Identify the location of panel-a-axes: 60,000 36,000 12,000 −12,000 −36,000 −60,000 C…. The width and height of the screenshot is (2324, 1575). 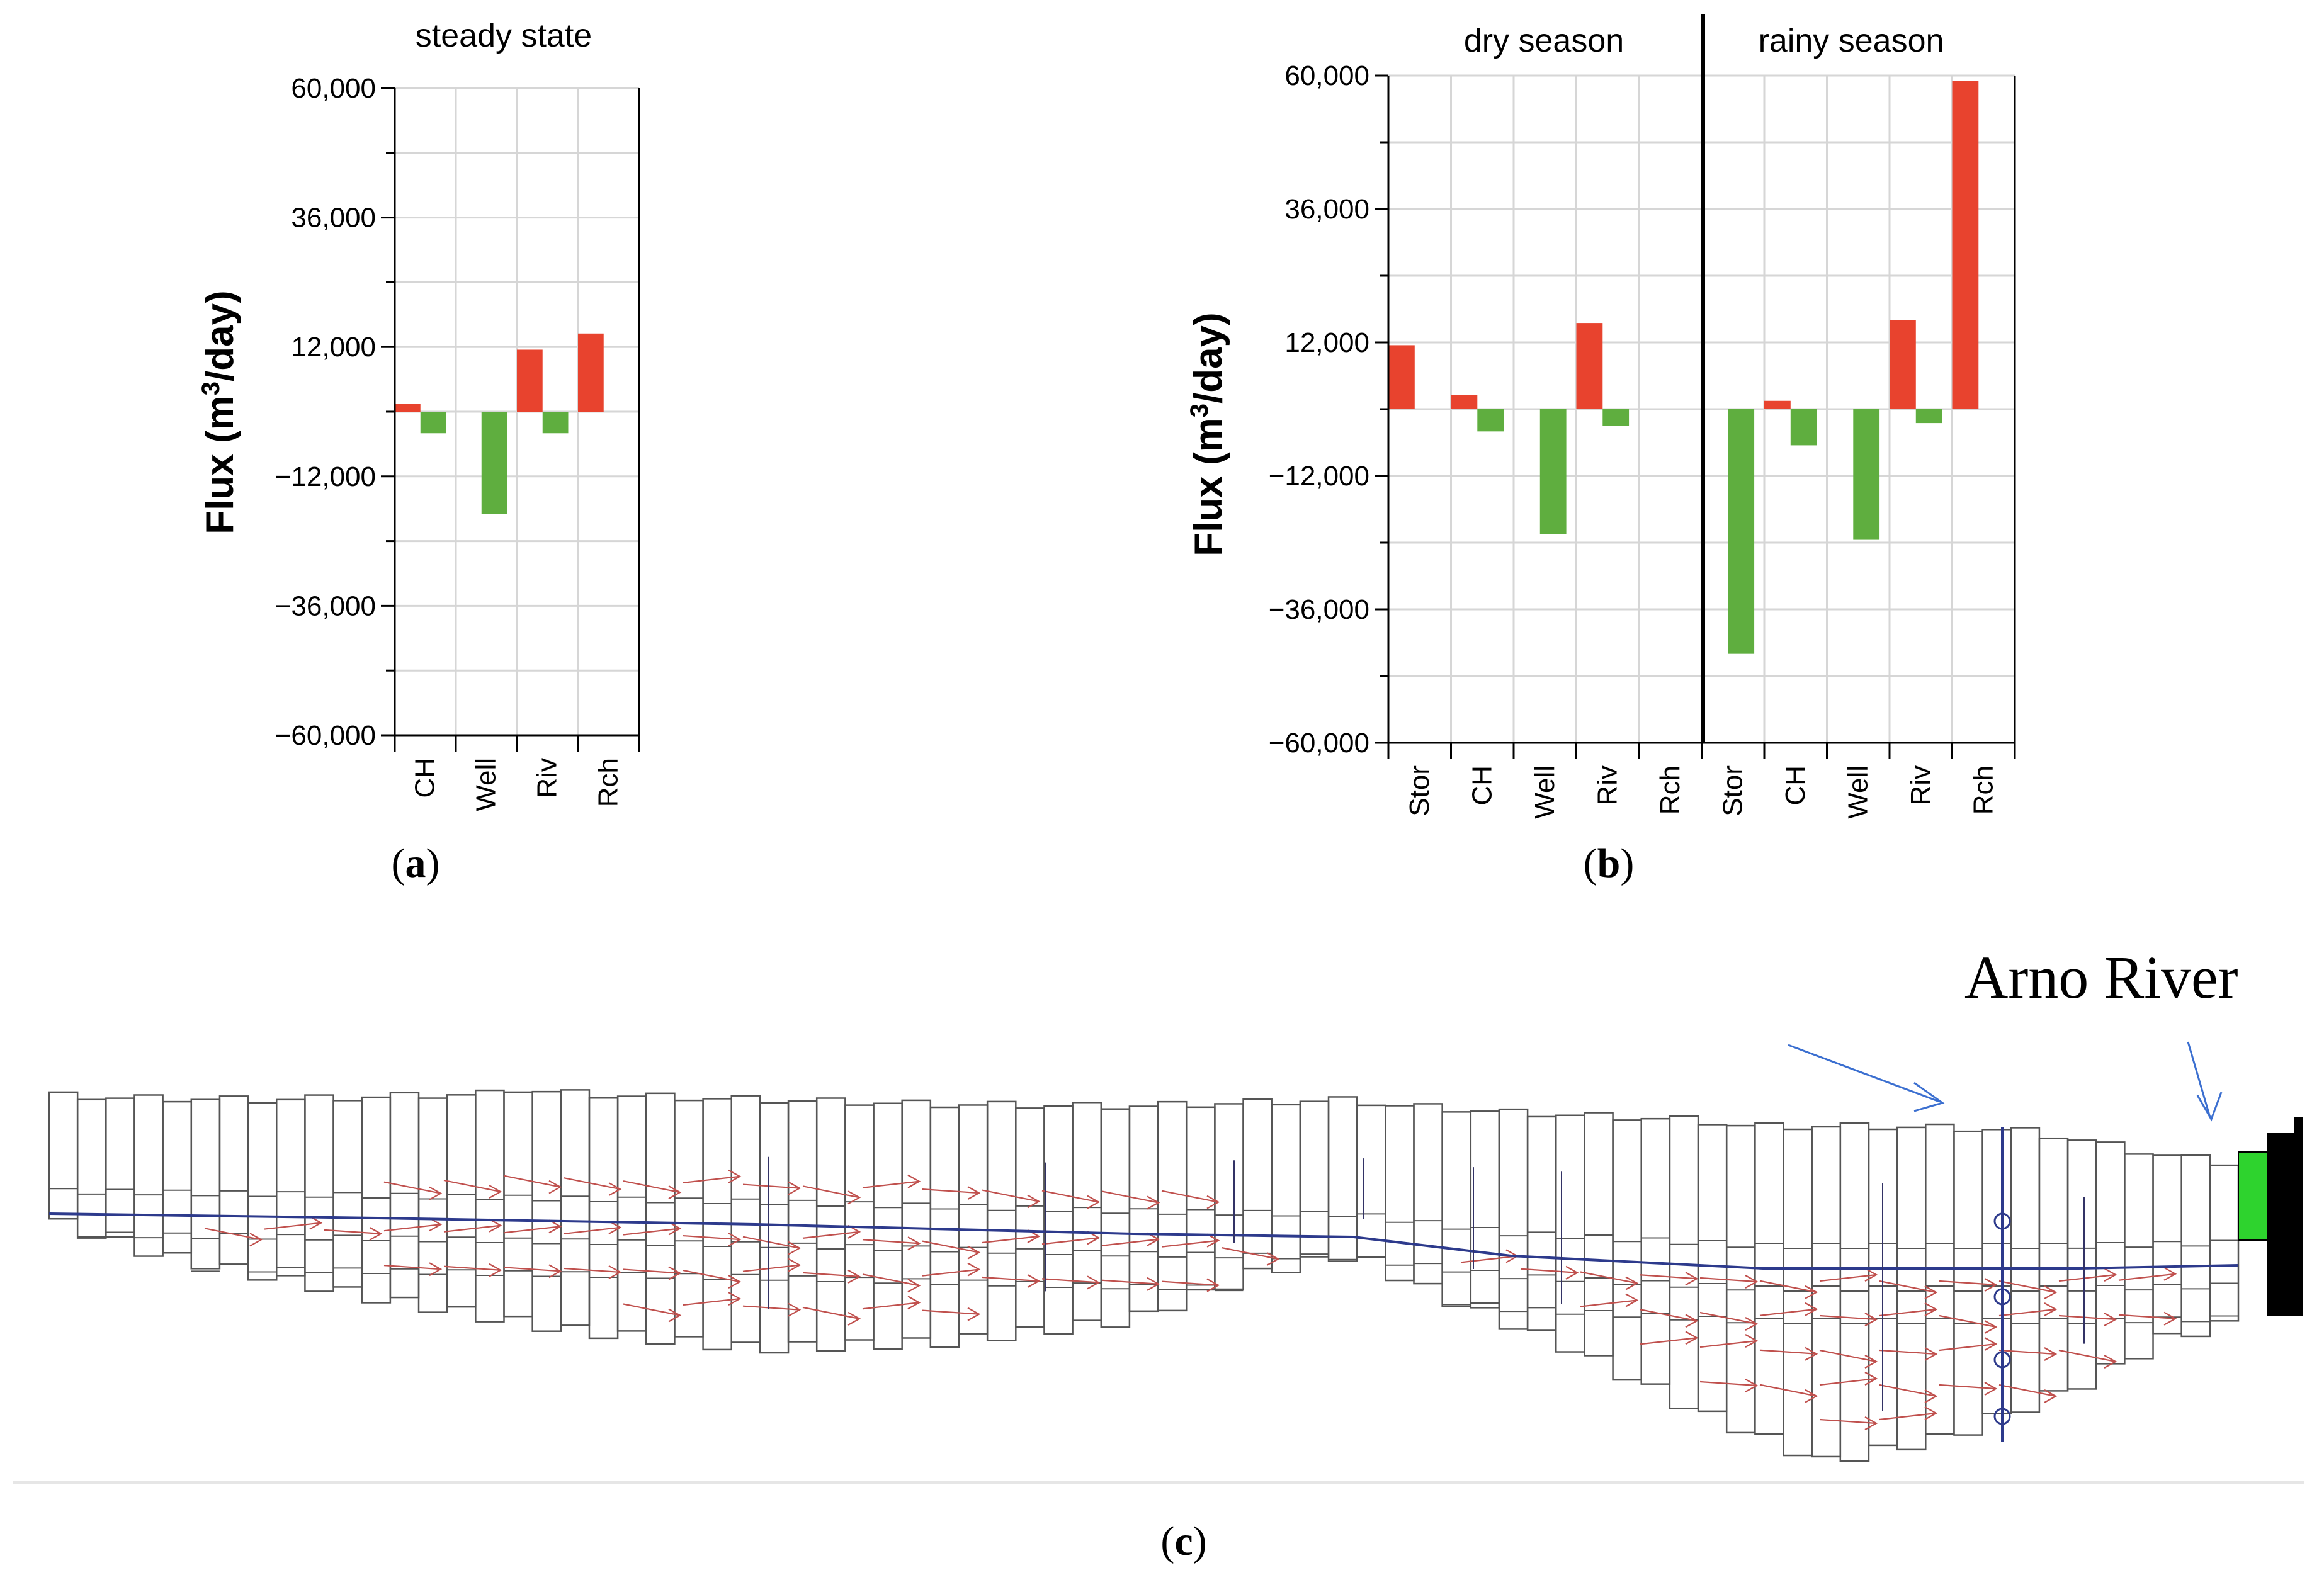
(458, 442).